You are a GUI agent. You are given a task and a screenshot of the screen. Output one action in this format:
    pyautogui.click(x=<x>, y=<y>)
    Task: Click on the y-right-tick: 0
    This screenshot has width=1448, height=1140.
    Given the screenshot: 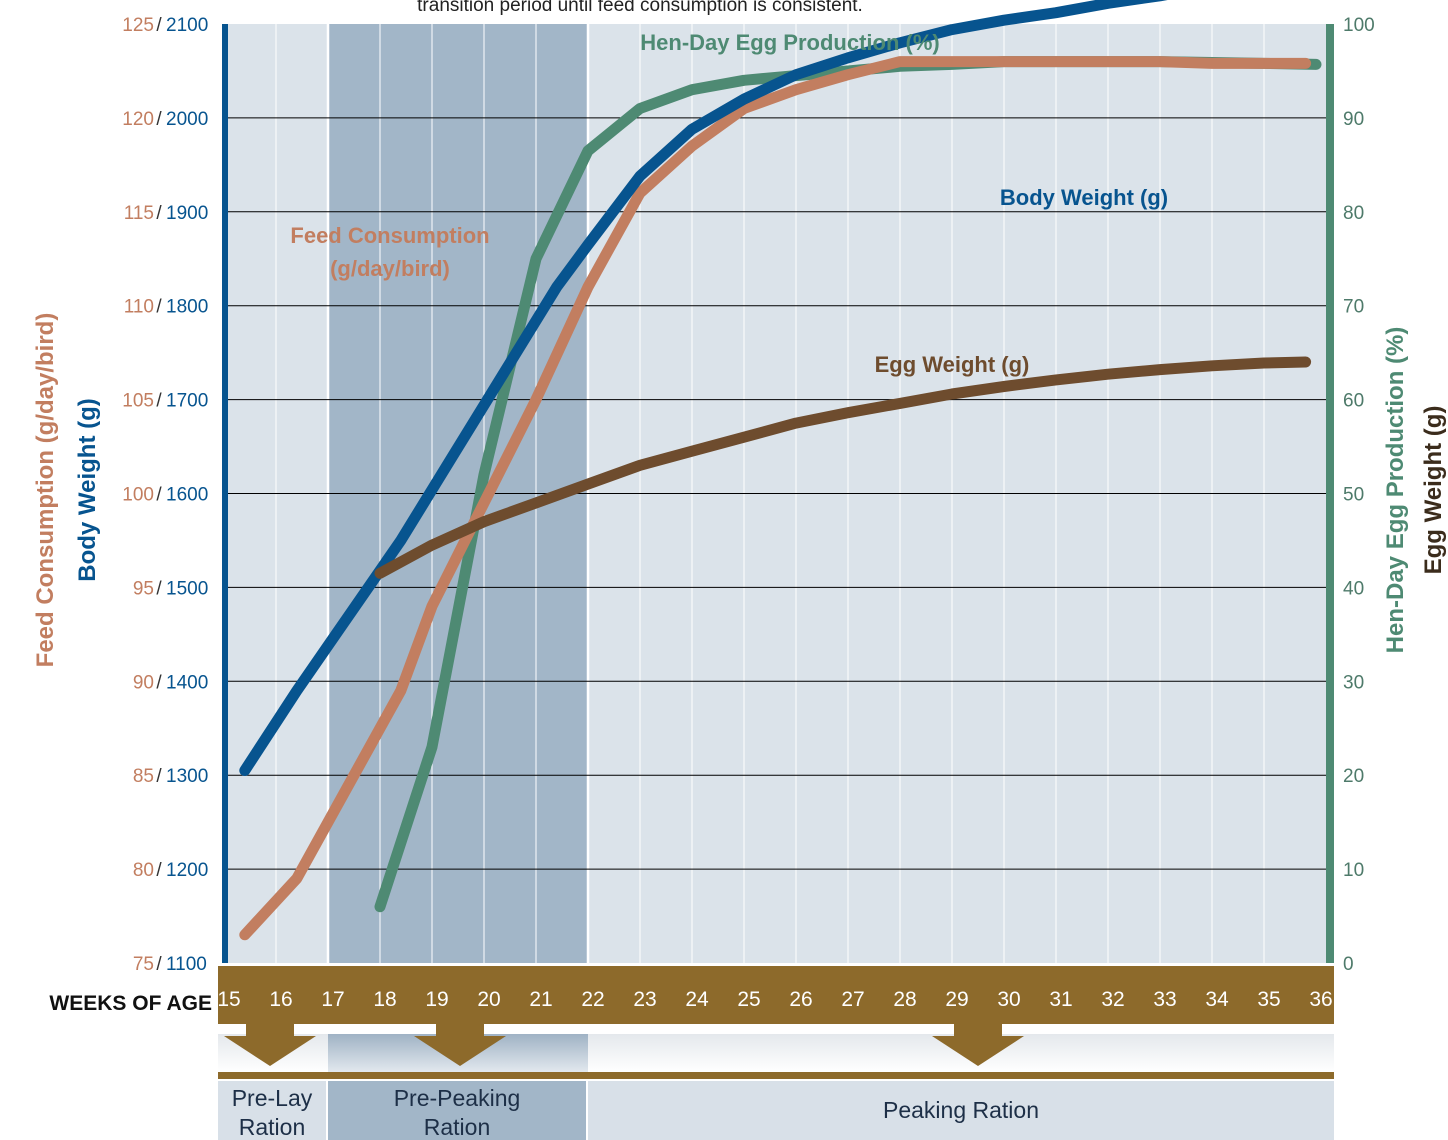 What is the action you would take?
    pyautogui.click(x=1348, y=964)
    